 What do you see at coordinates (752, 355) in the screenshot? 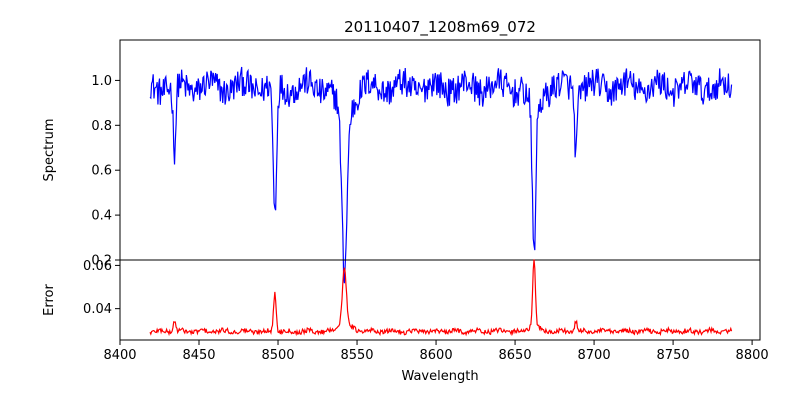
I see `x-tick-label: 8800` at bounding box center [752, 355].